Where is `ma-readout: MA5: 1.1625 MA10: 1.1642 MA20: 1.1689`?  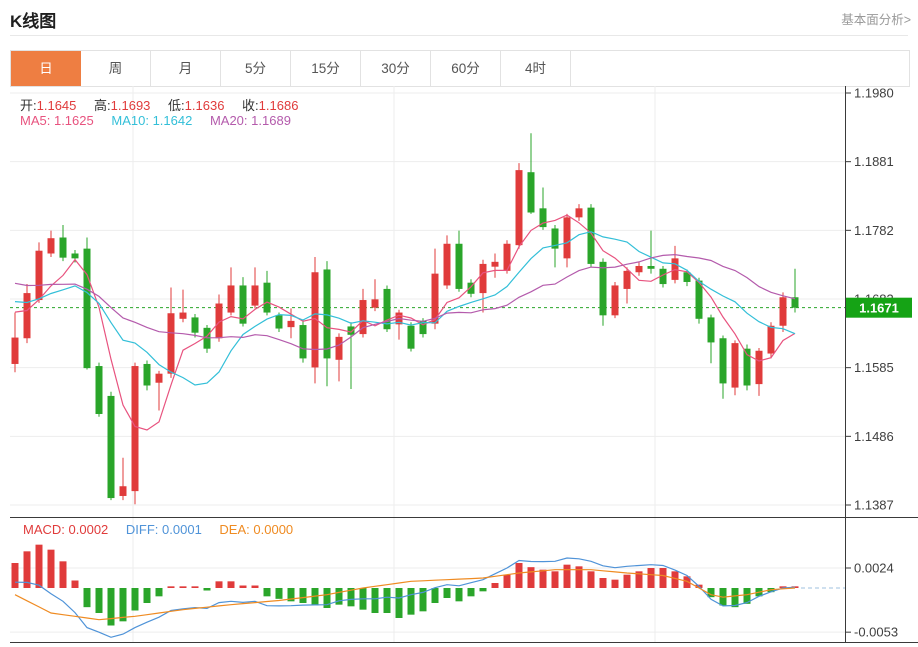
ma-readout: MA5: 1.1625 MA10: 1.1642 MA20: 1.1689 is located at coordinates (162, 120).